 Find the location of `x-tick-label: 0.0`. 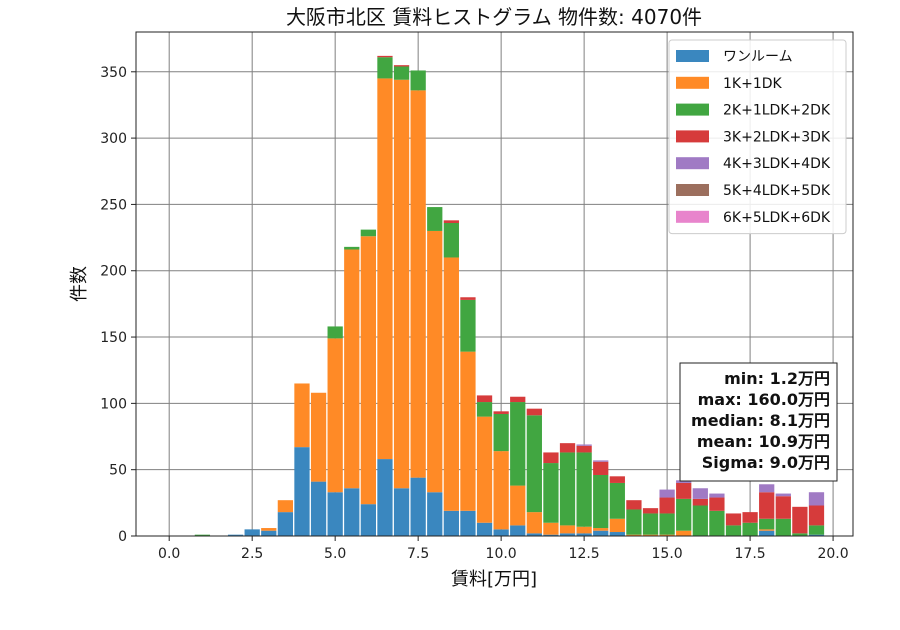

x-tick-label: 0.0 is located at coordinates (169, 554).